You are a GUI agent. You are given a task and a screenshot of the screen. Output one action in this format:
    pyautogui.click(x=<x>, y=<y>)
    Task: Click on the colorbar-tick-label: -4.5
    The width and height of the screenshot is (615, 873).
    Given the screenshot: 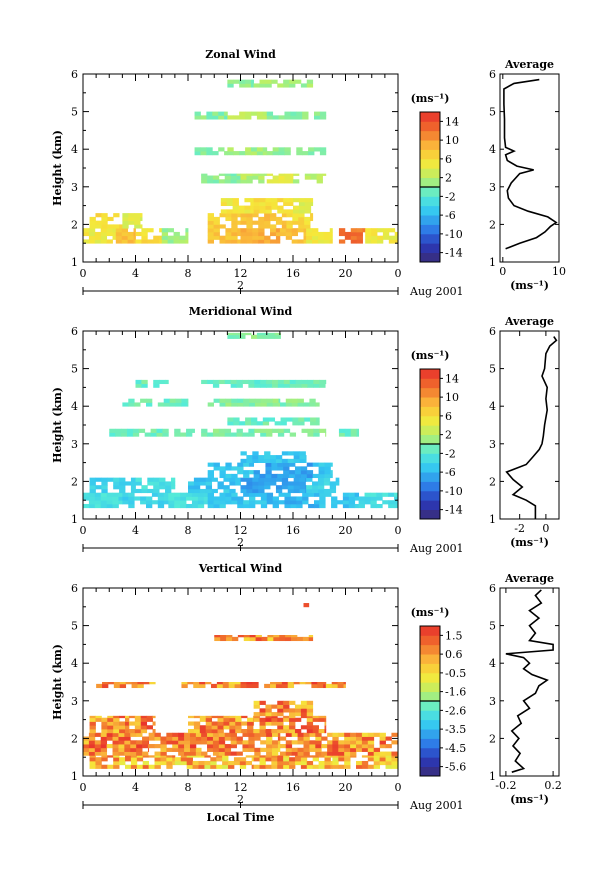 What is the action you would take?
    pyautogui.click(x=455, y=748)
    